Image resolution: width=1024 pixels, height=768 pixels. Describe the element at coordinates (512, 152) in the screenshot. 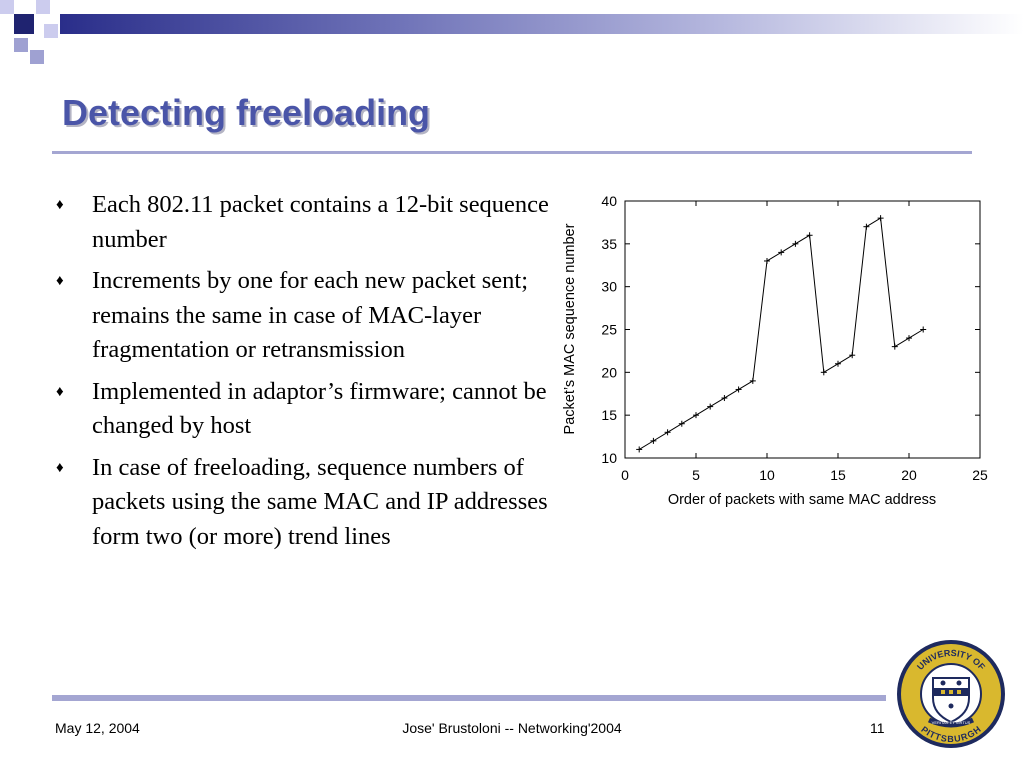

I see `title-divider` at that location.